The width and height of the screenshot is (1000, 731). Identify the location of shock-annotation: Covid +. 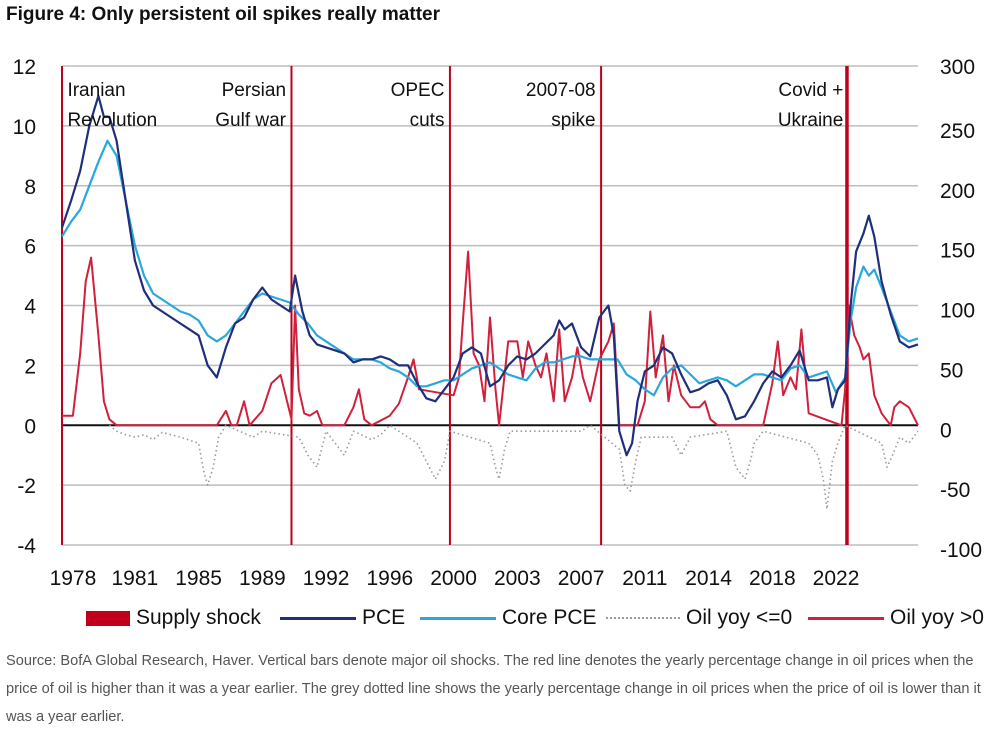
(810, 90).